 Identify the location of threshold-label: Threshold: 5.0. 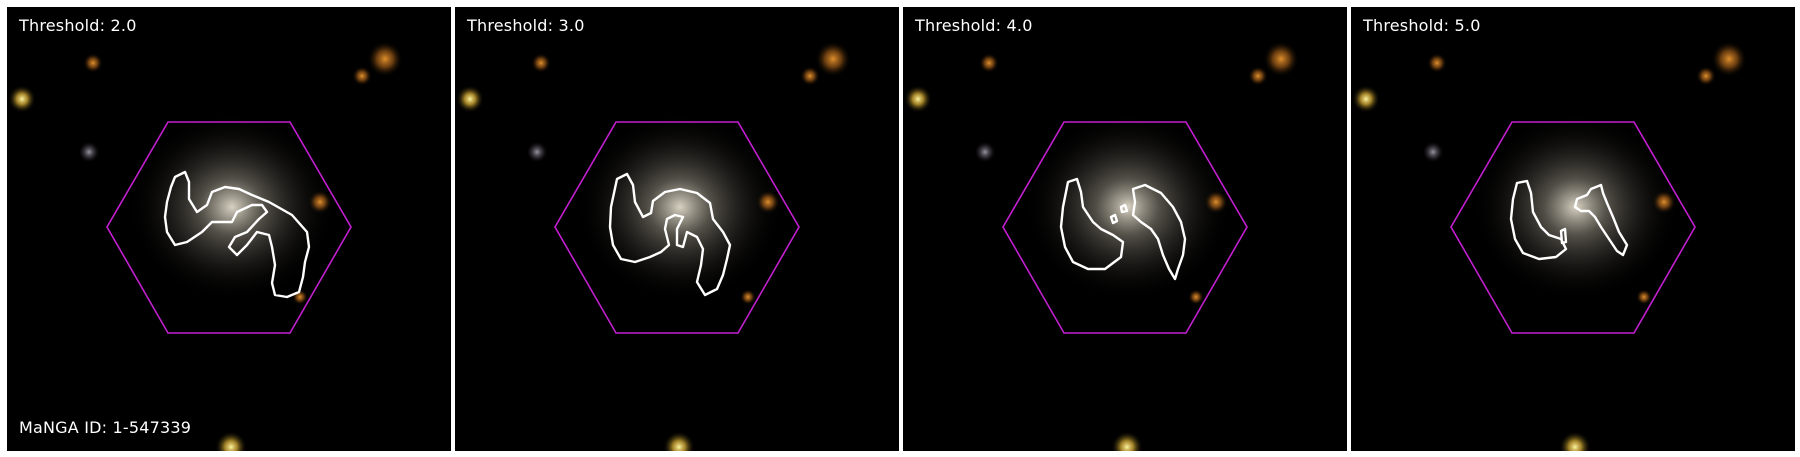
(1422, 25).